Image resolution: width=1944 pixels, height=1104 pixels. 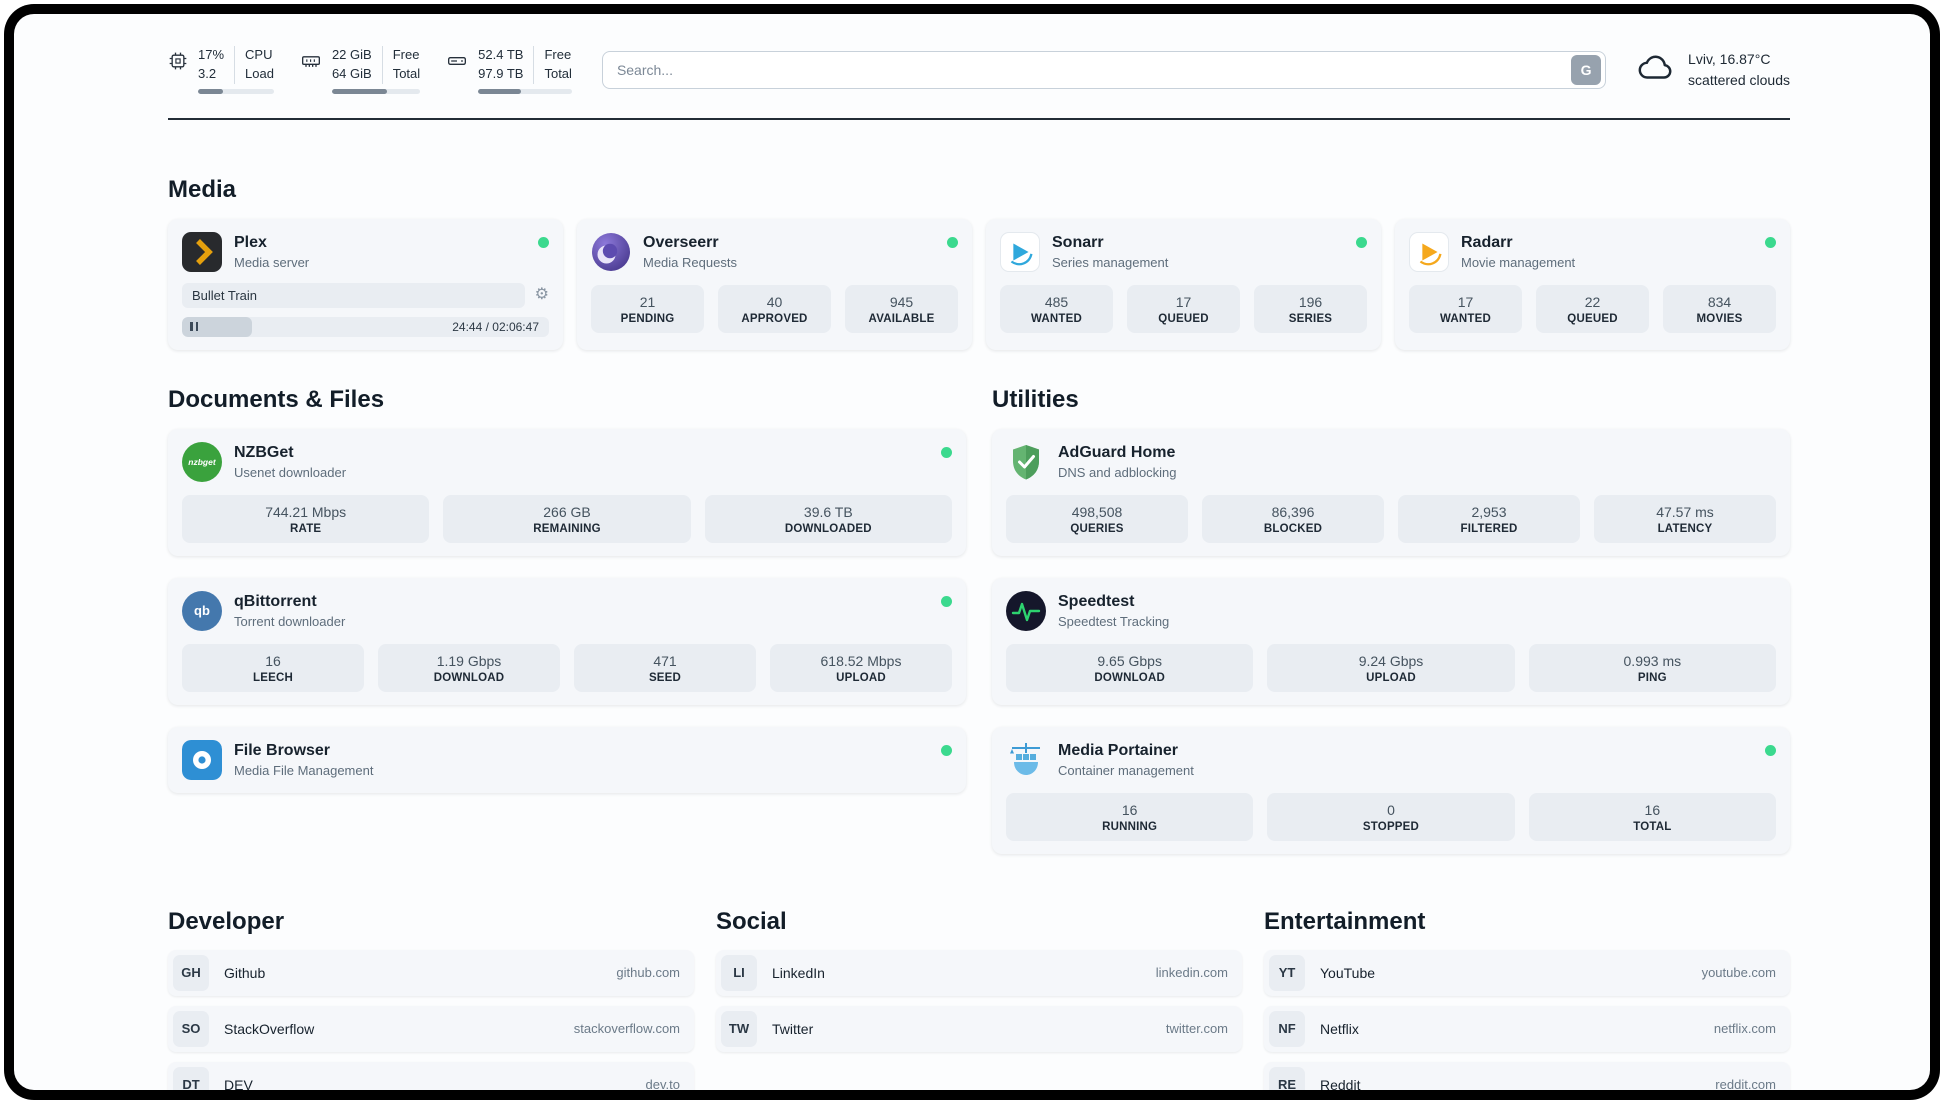 I want to click on adguard-stat-queries: 498,508 QUERIES, so click(x=1097, y=518).